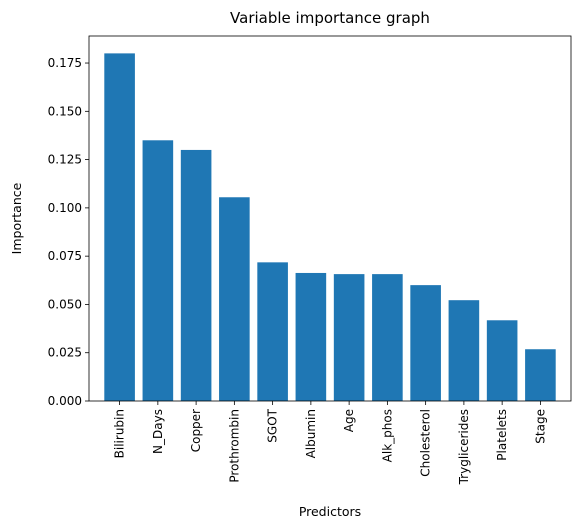 The image size is (584, 528). I want to click on x-tick-label: Bilirubin, so click(120, 433).